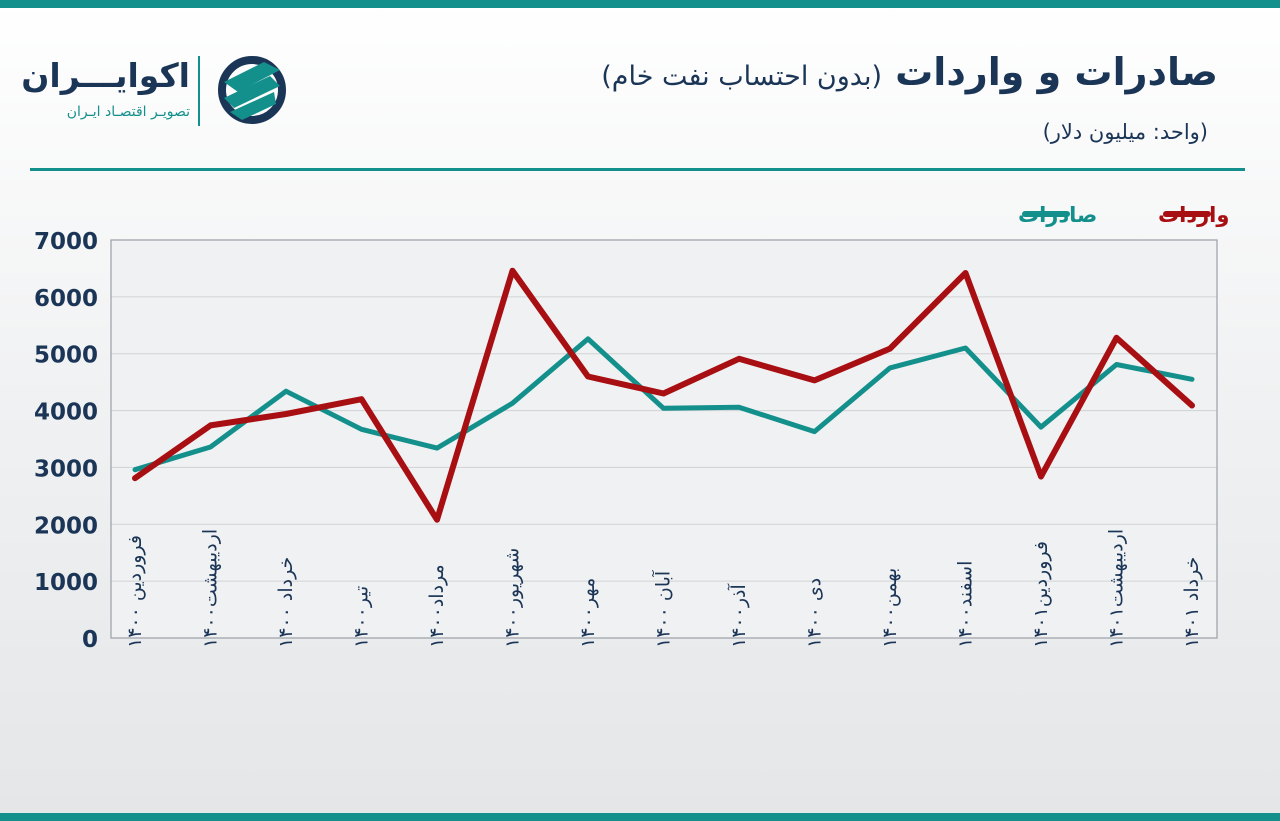 This screenshot has height=821, width=1280. I want to click on legend-label-exports: صادرات, so click(1057, 215).